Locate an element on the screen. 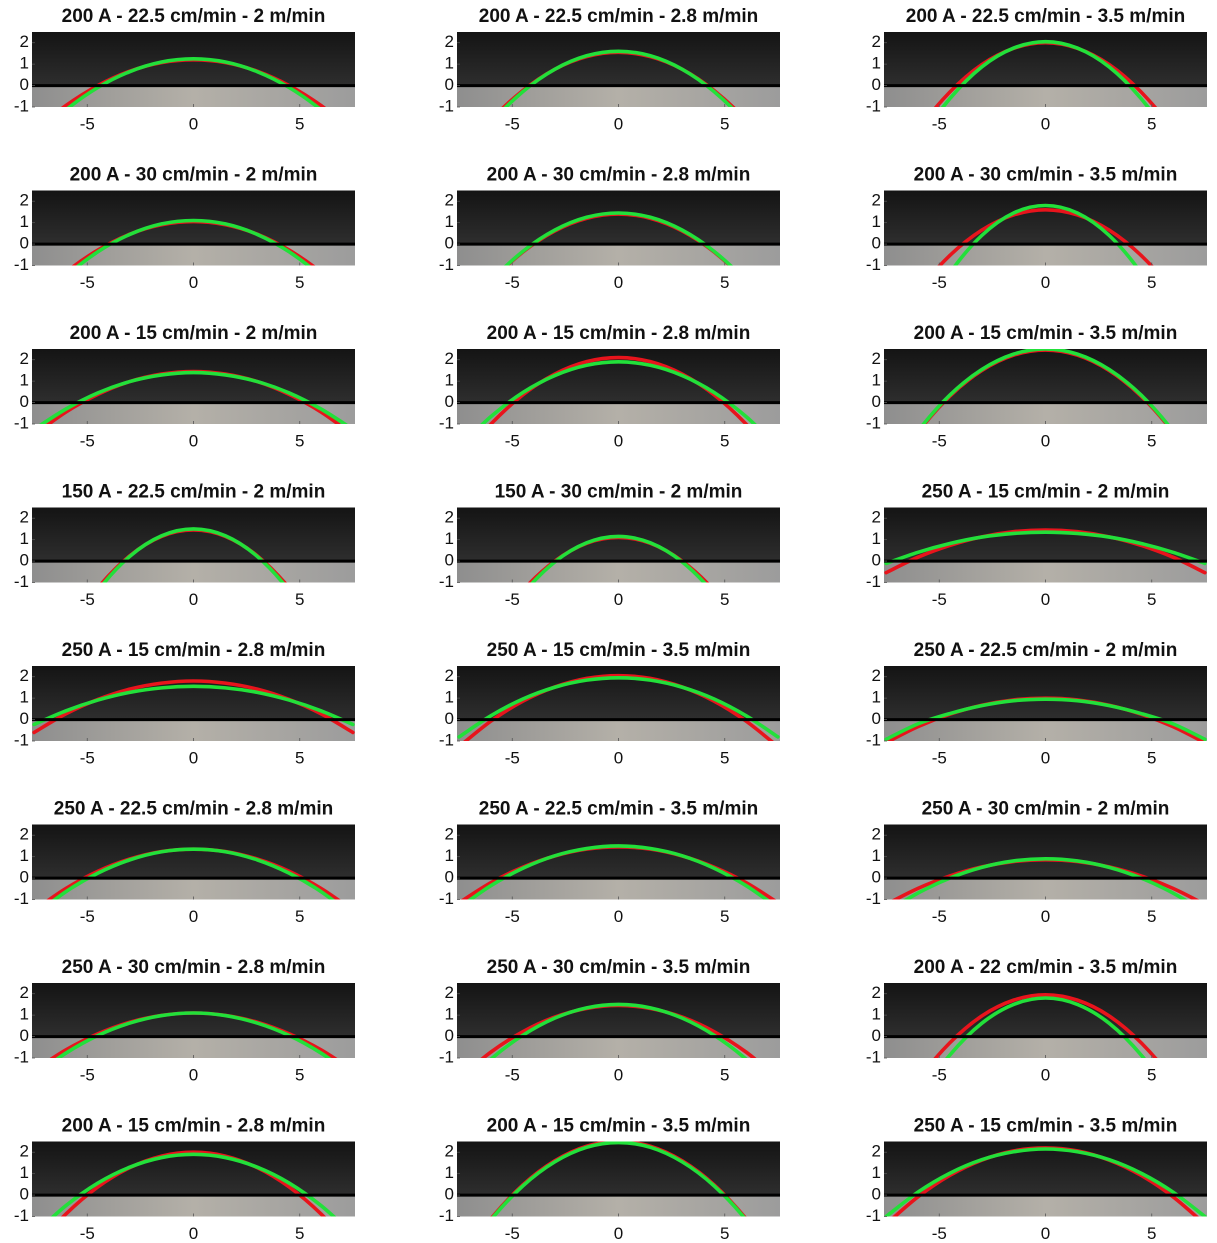  subplot-title: 200 A - 22.5 cm/min - 2.8 m/min is located at coordinates (618, 16).